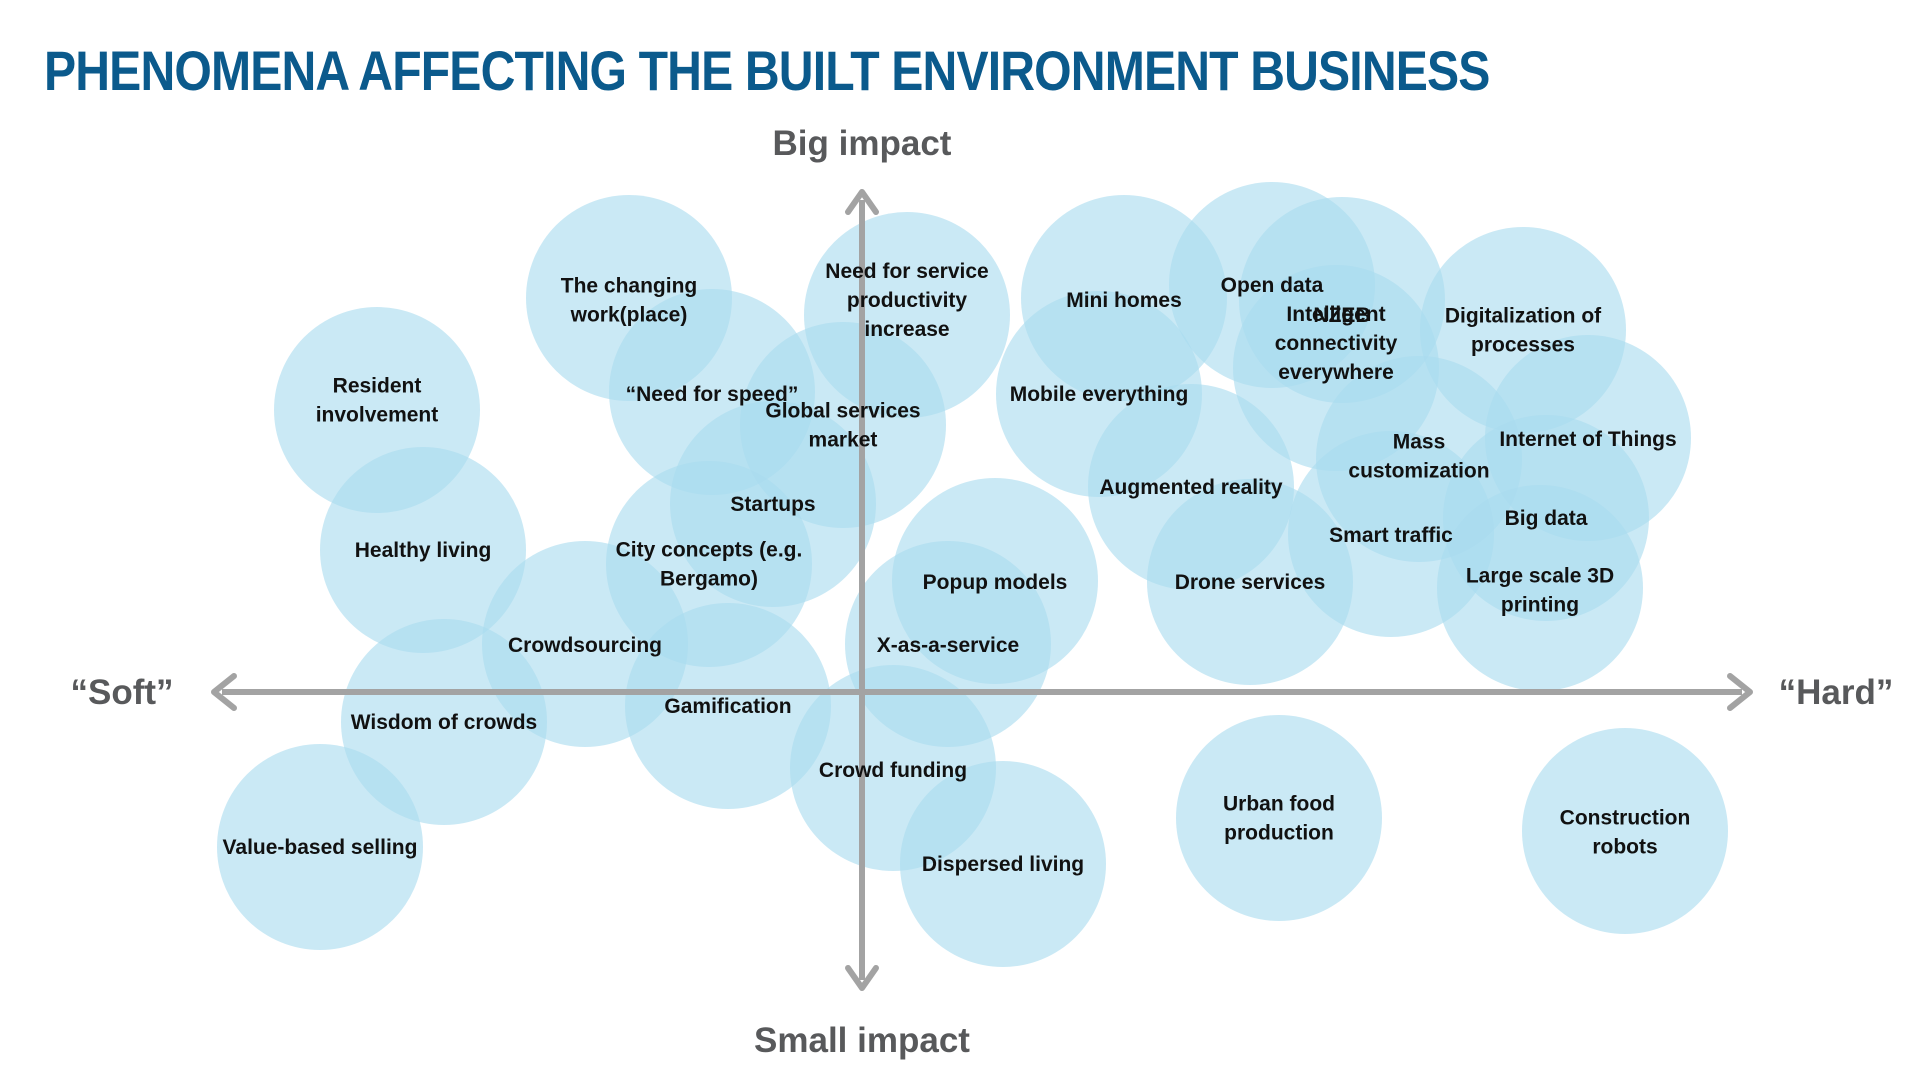 The height and width of the screenshot is (1080, 1920). What do you see at coordinates (377, 415) in the screenshot?
I see `bubble-label-line: involvement` at bounding box center [377, 415].